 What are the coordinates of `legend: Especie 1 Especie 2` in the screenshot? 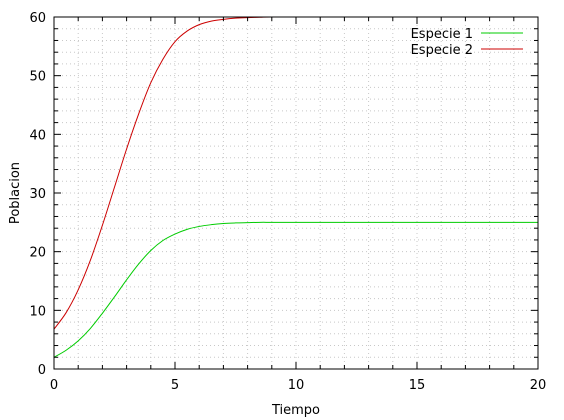 It's located at (467, 42).